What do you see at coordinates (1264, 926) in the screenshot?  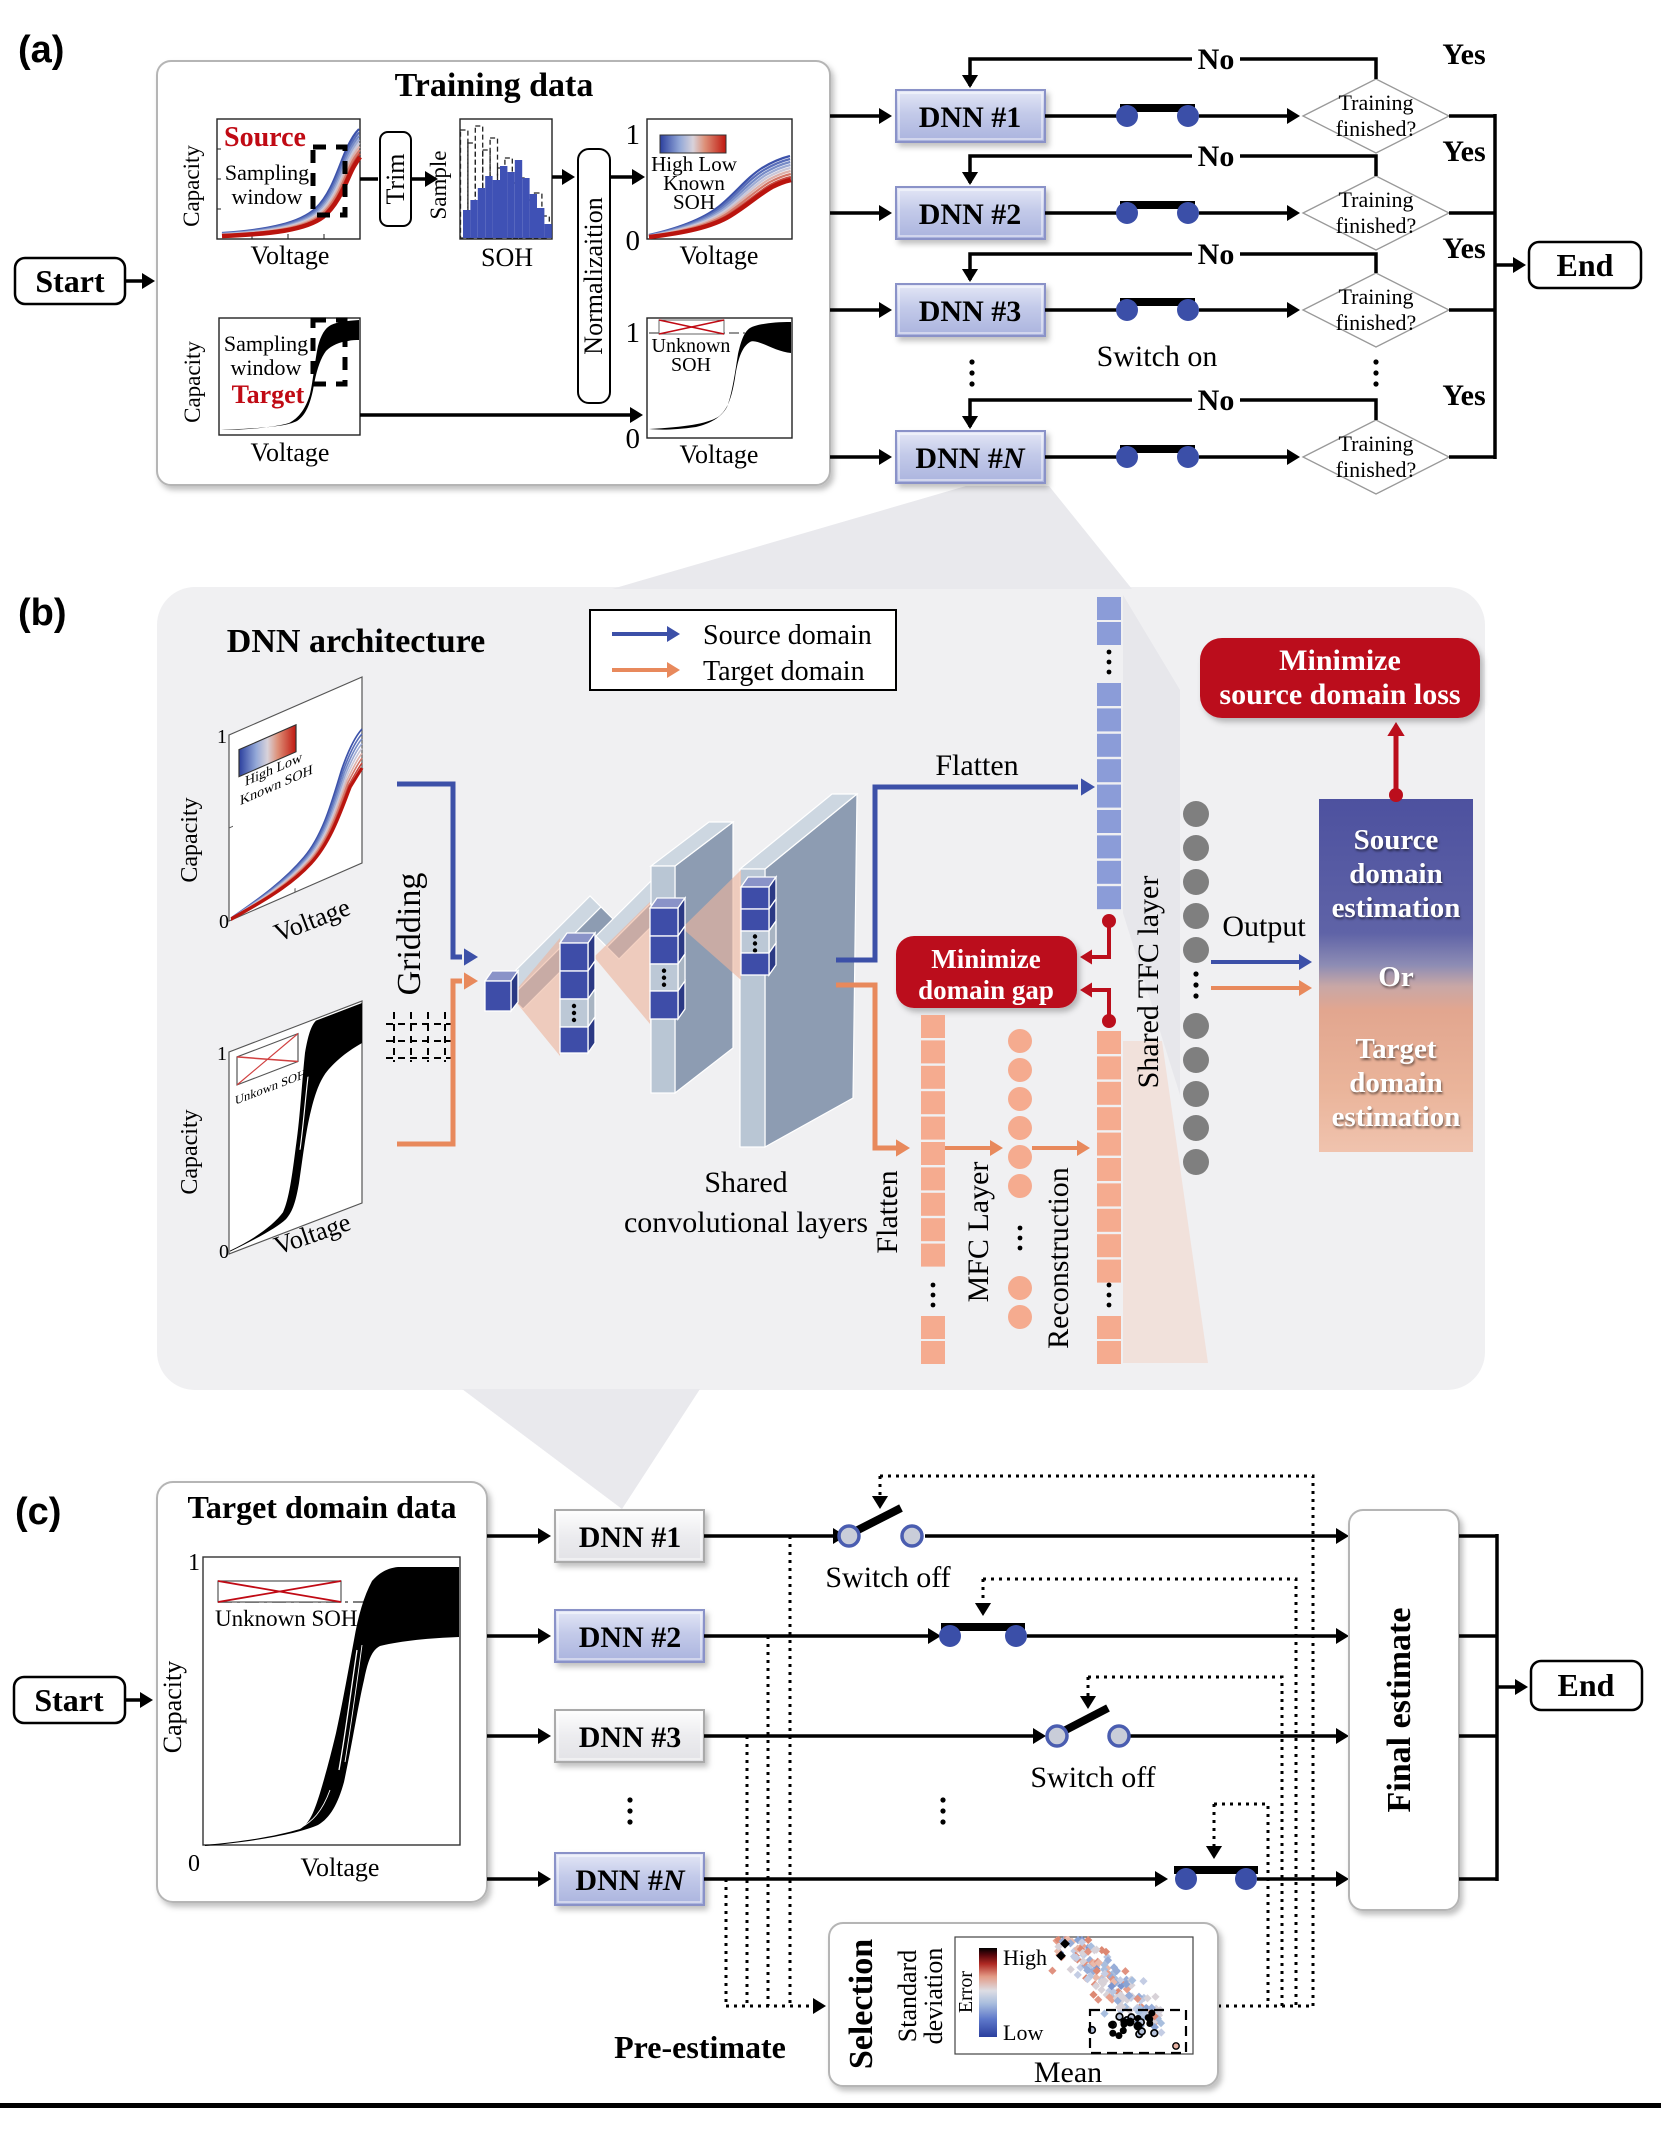 I see `svg-text: Output` at bounding box center [1264, 926].